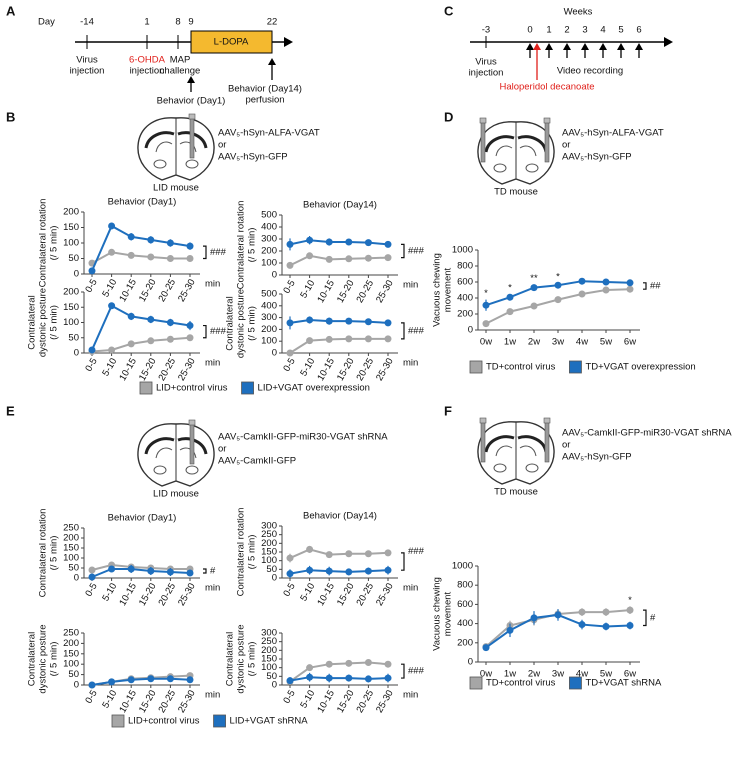 The image size is (747, 758). I want to click on y-tick-label: 150, so click(71, 227).